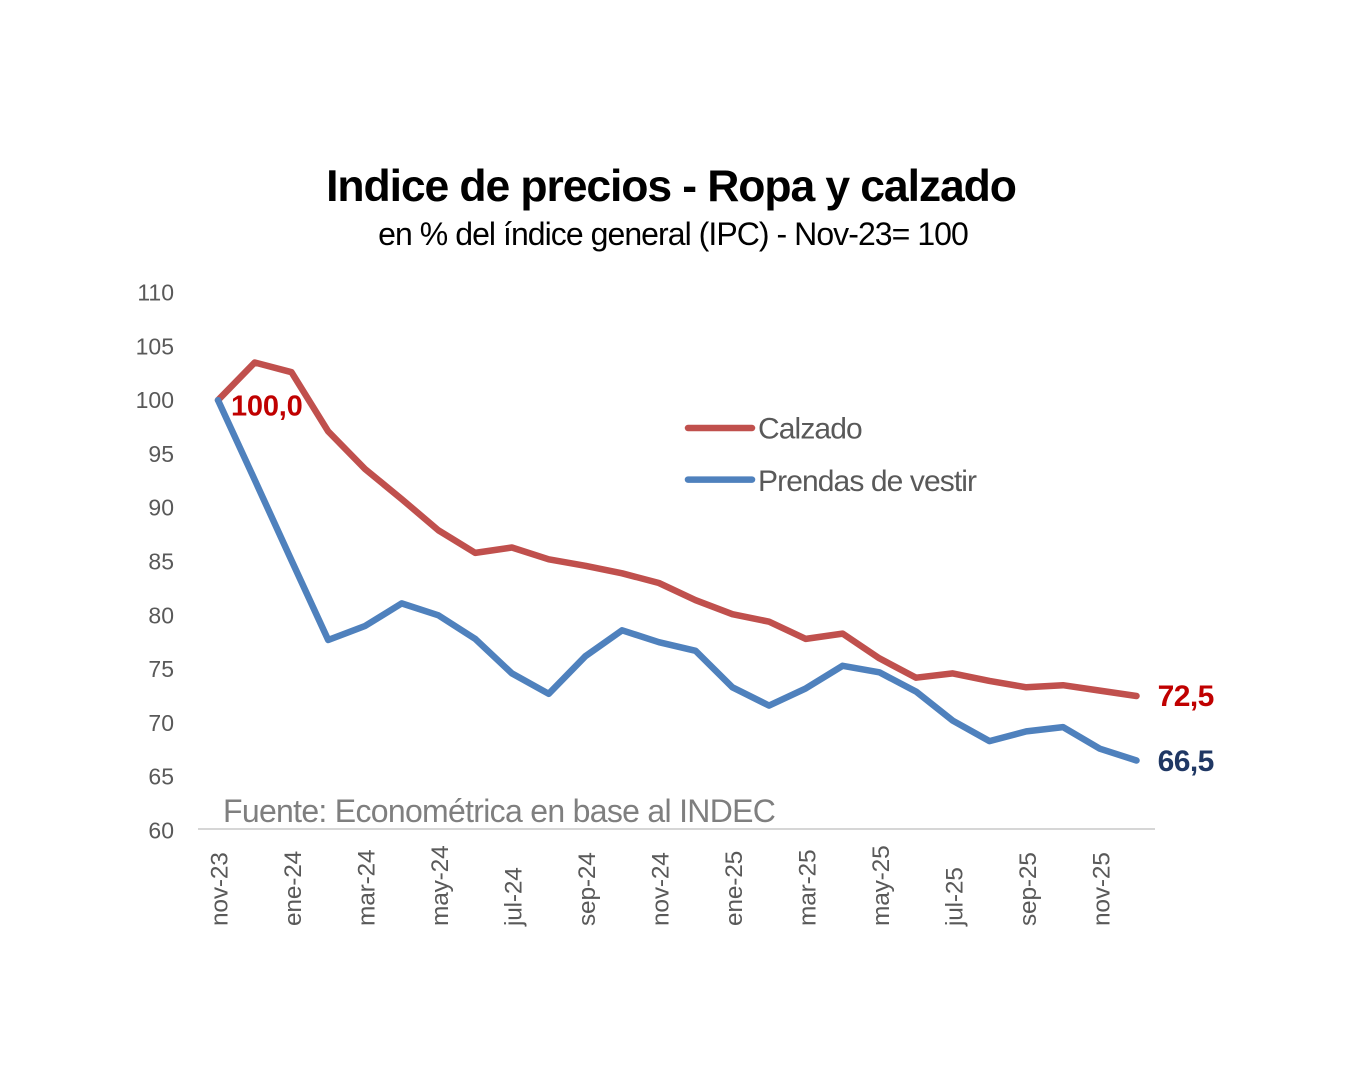 The width and height of the screenshot is (1350, 1080). I want to click on svg-text: 70, so click(161, 723).